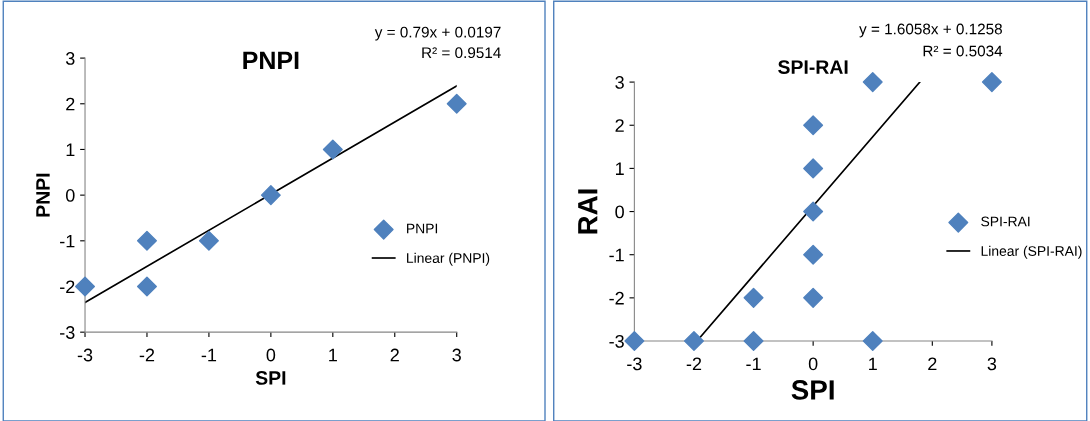 The width and height of the screenshot is (1090, 421). What do you see at coordinates (1031, 252) in the screenshot?
I see `legend-label: Linear (SPI-RAI)` at bounding box center [1031, 252].